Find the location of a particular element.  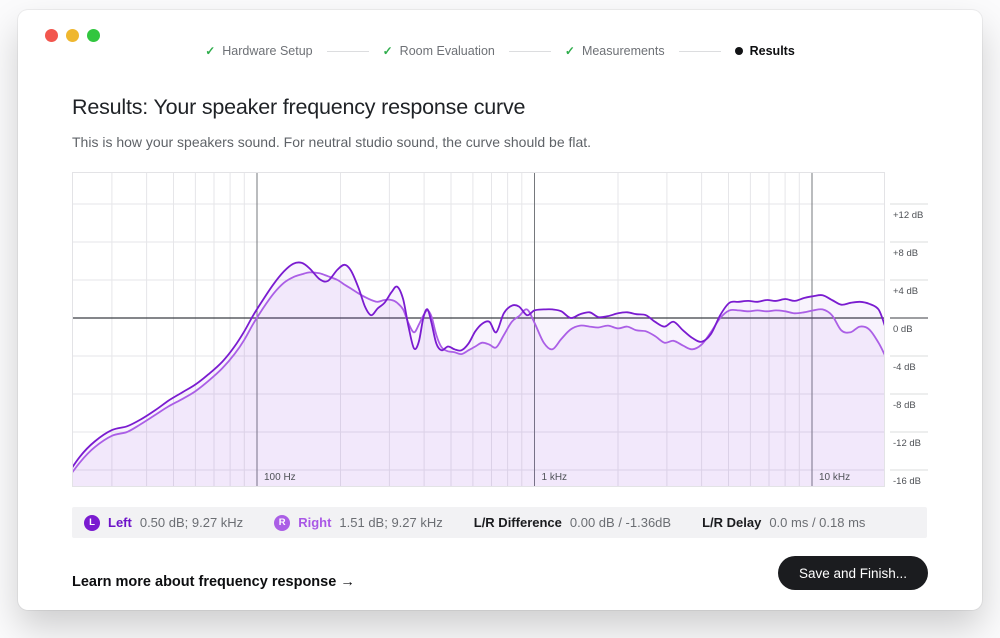

lr-difference-label: L/R Difference is located at coordinates (517, 522).